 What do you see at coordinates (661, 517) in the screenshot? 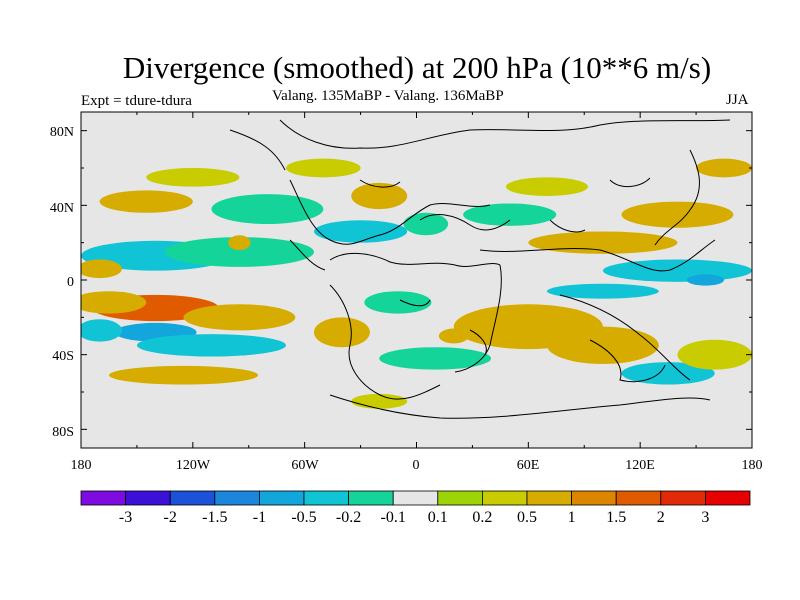
I see `colorbar-label-12: 2` at bounding box center [661, 517].